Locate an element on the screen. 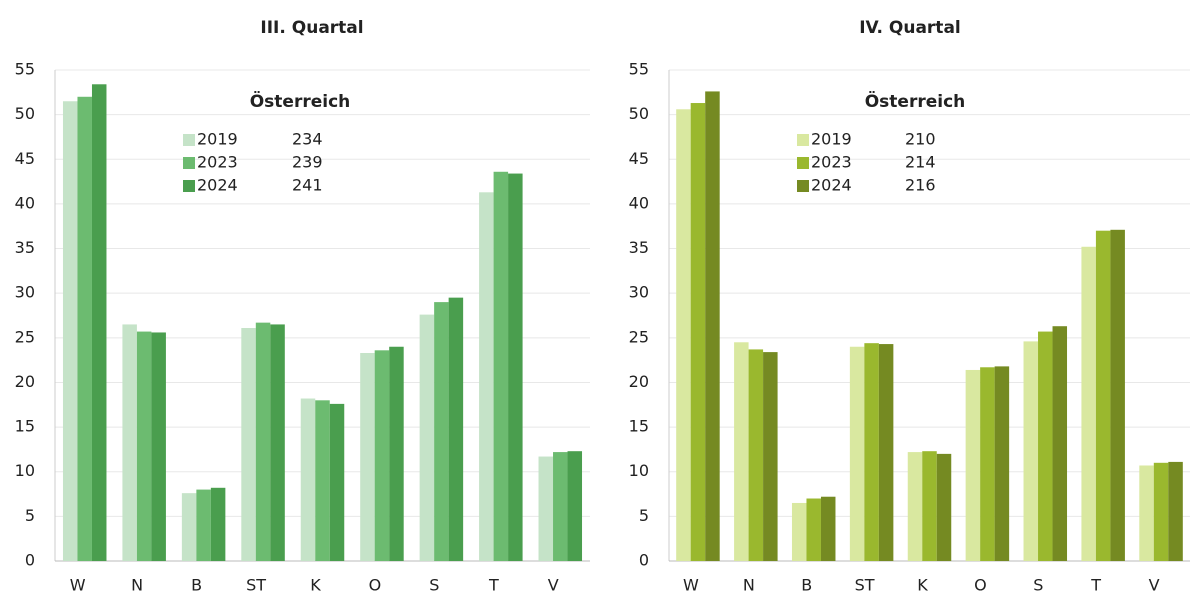  legend-total: 234 is located at coordinates (307, 139).